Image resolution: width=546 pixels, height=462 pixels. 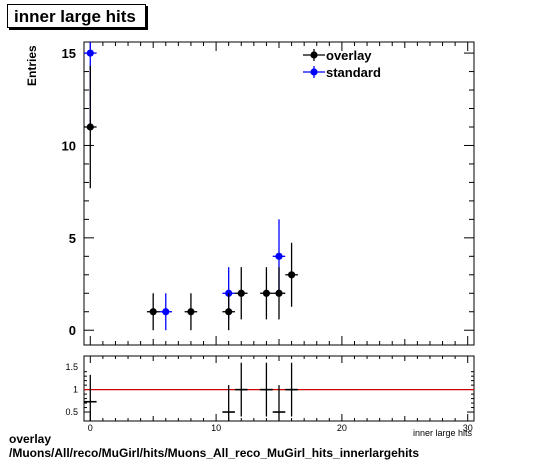 I want to click on chart-title: inner large hits, so click(x=76, y=16).